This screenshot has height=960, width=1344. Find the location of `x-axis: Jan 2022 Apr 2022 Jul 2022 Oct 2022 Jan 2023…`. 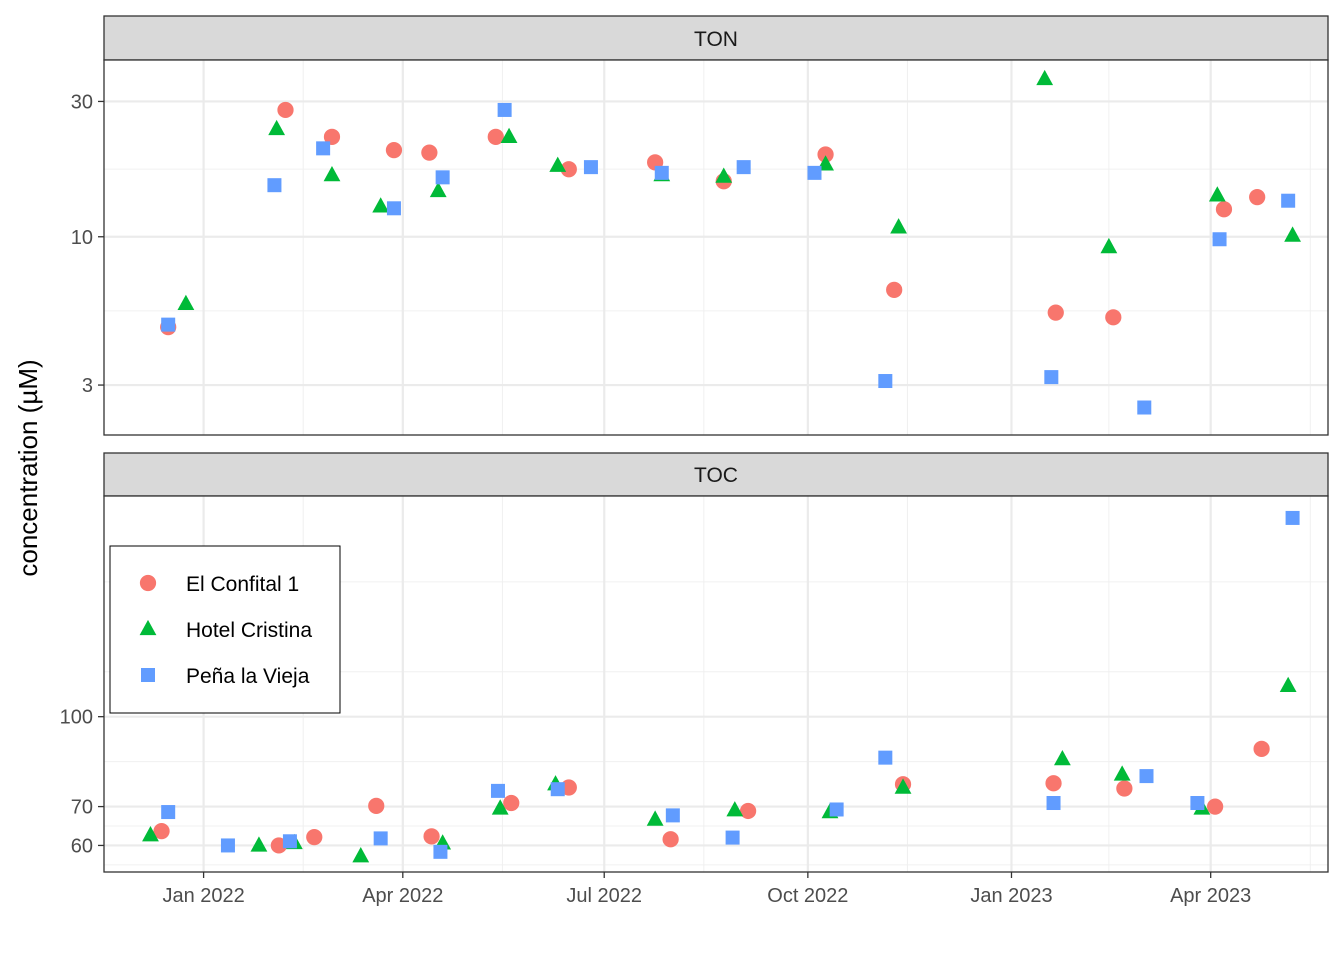

x-axis: Jan 2022 Apr 2022 Jul 2022 Oct 2022 Jan 2023… is located at coordinates (706, 889).